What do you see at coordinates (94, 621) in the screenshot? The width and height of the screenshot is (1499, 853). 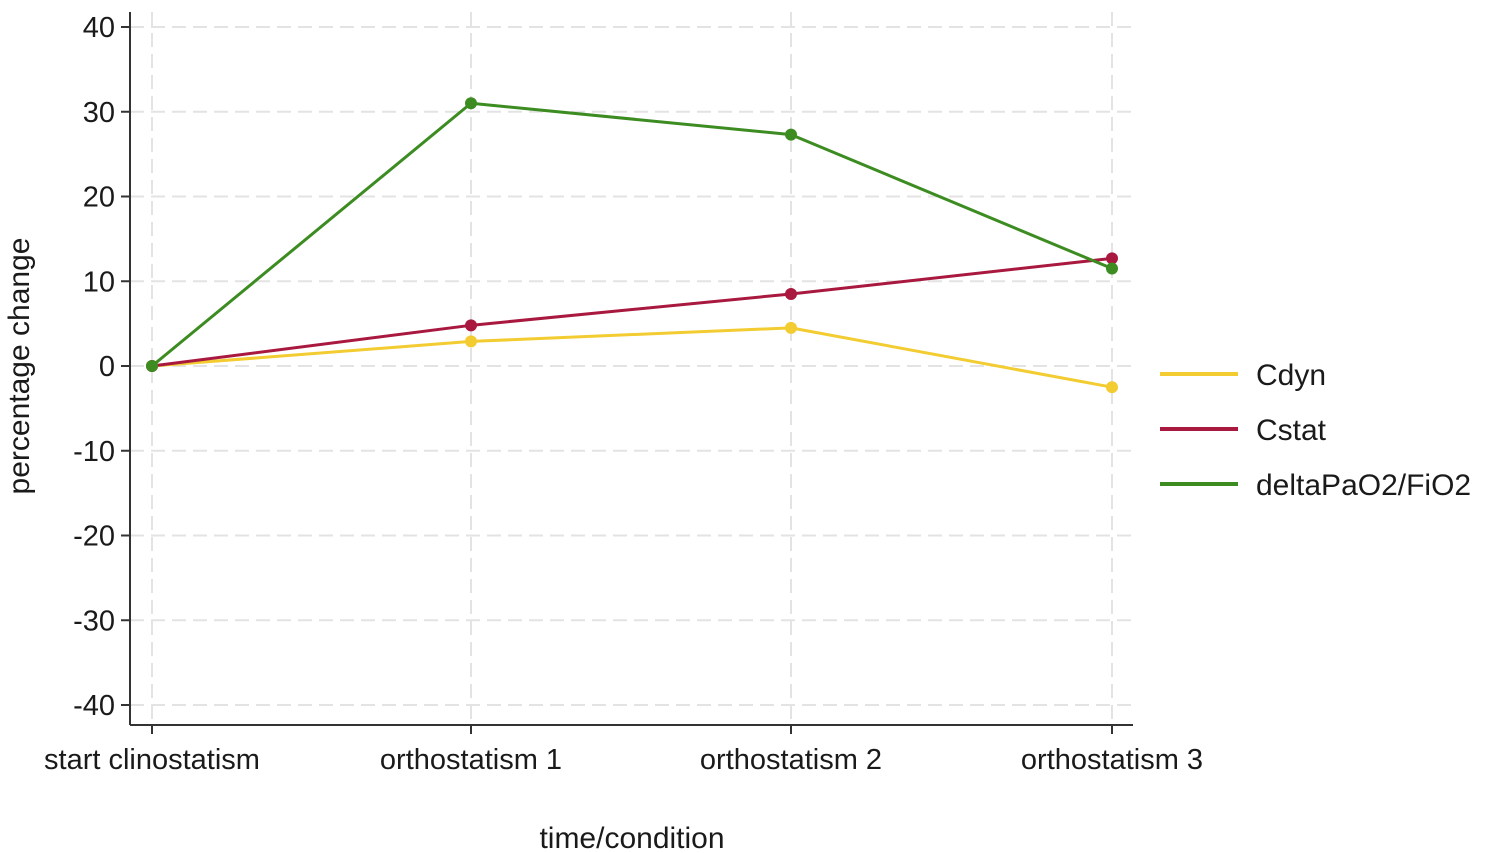 I see `y-tick-label: -30` at bounding box center [94, 621].